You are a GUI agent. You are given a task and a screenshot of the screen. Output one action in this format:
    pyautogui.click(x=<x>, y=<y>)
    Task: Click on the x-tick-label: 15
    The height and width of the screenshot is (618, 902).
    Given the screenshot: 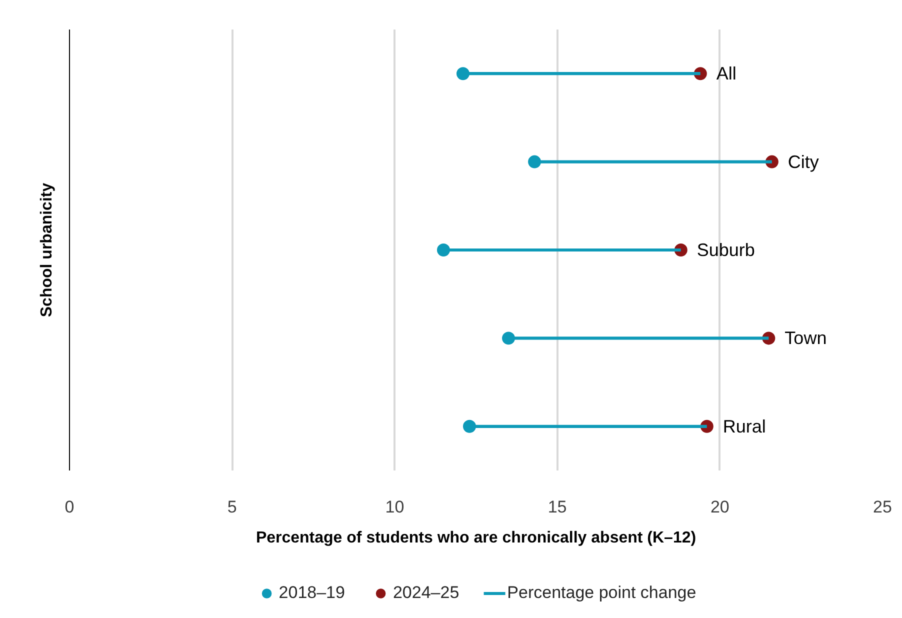 What is the action you would take?
    pyautogui.click(x=557, y=507)
    